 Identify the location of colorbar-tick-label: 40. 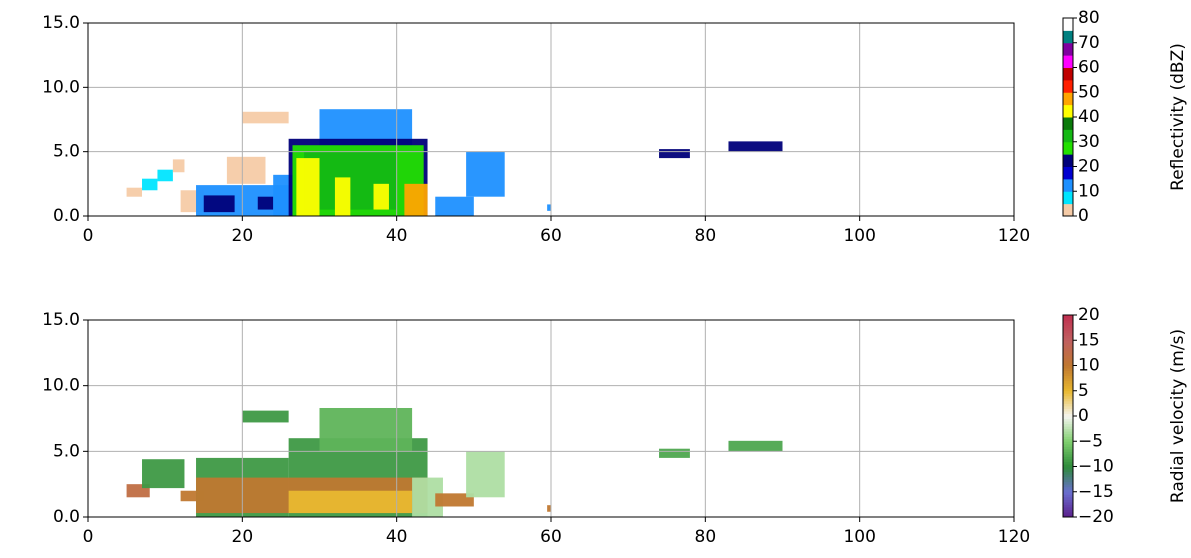
(1089, 117).